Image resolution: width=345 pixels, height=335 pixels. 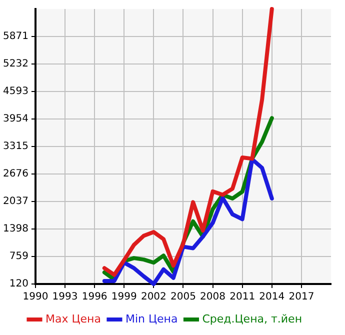 I want to click on x-tick-label: 2008, so click(x=213, y=297).